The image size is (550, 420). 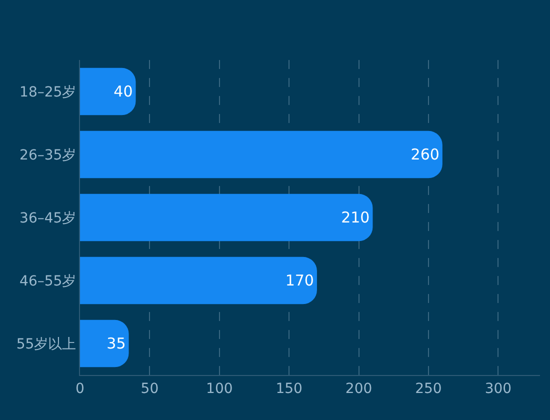 What do you see at coordinates (48, 92) in the screenshot?
I see `y-tick-label: 18–25岁` at bounding box center [48, 92].